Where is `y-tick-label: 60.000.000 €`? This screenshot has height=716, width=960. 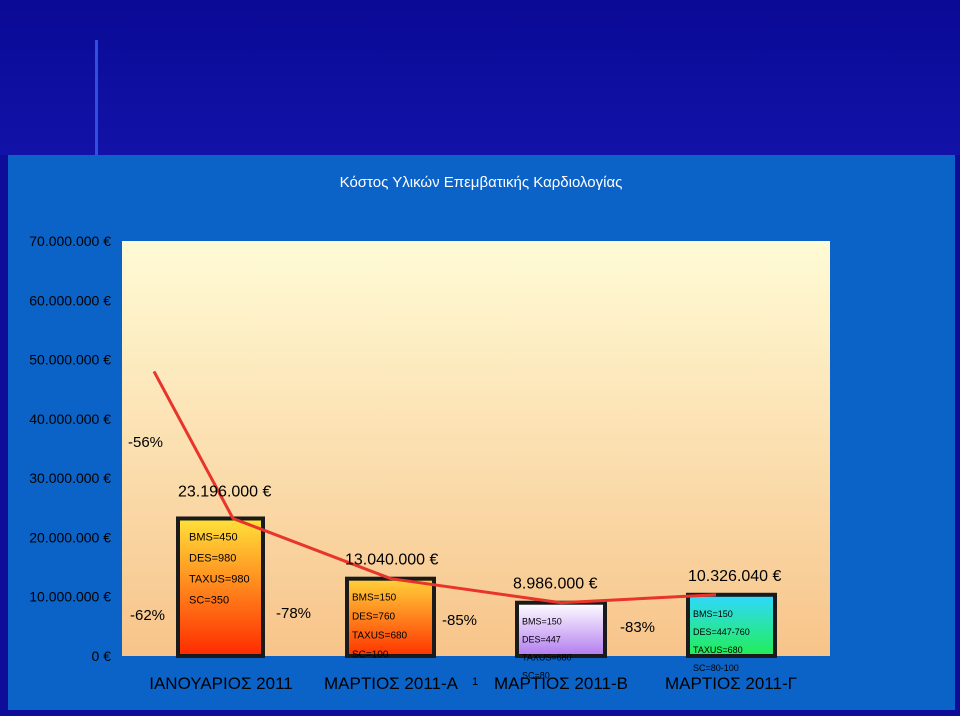 y-tick-label: 60.000.000 € is located at coordinates (70, 300).